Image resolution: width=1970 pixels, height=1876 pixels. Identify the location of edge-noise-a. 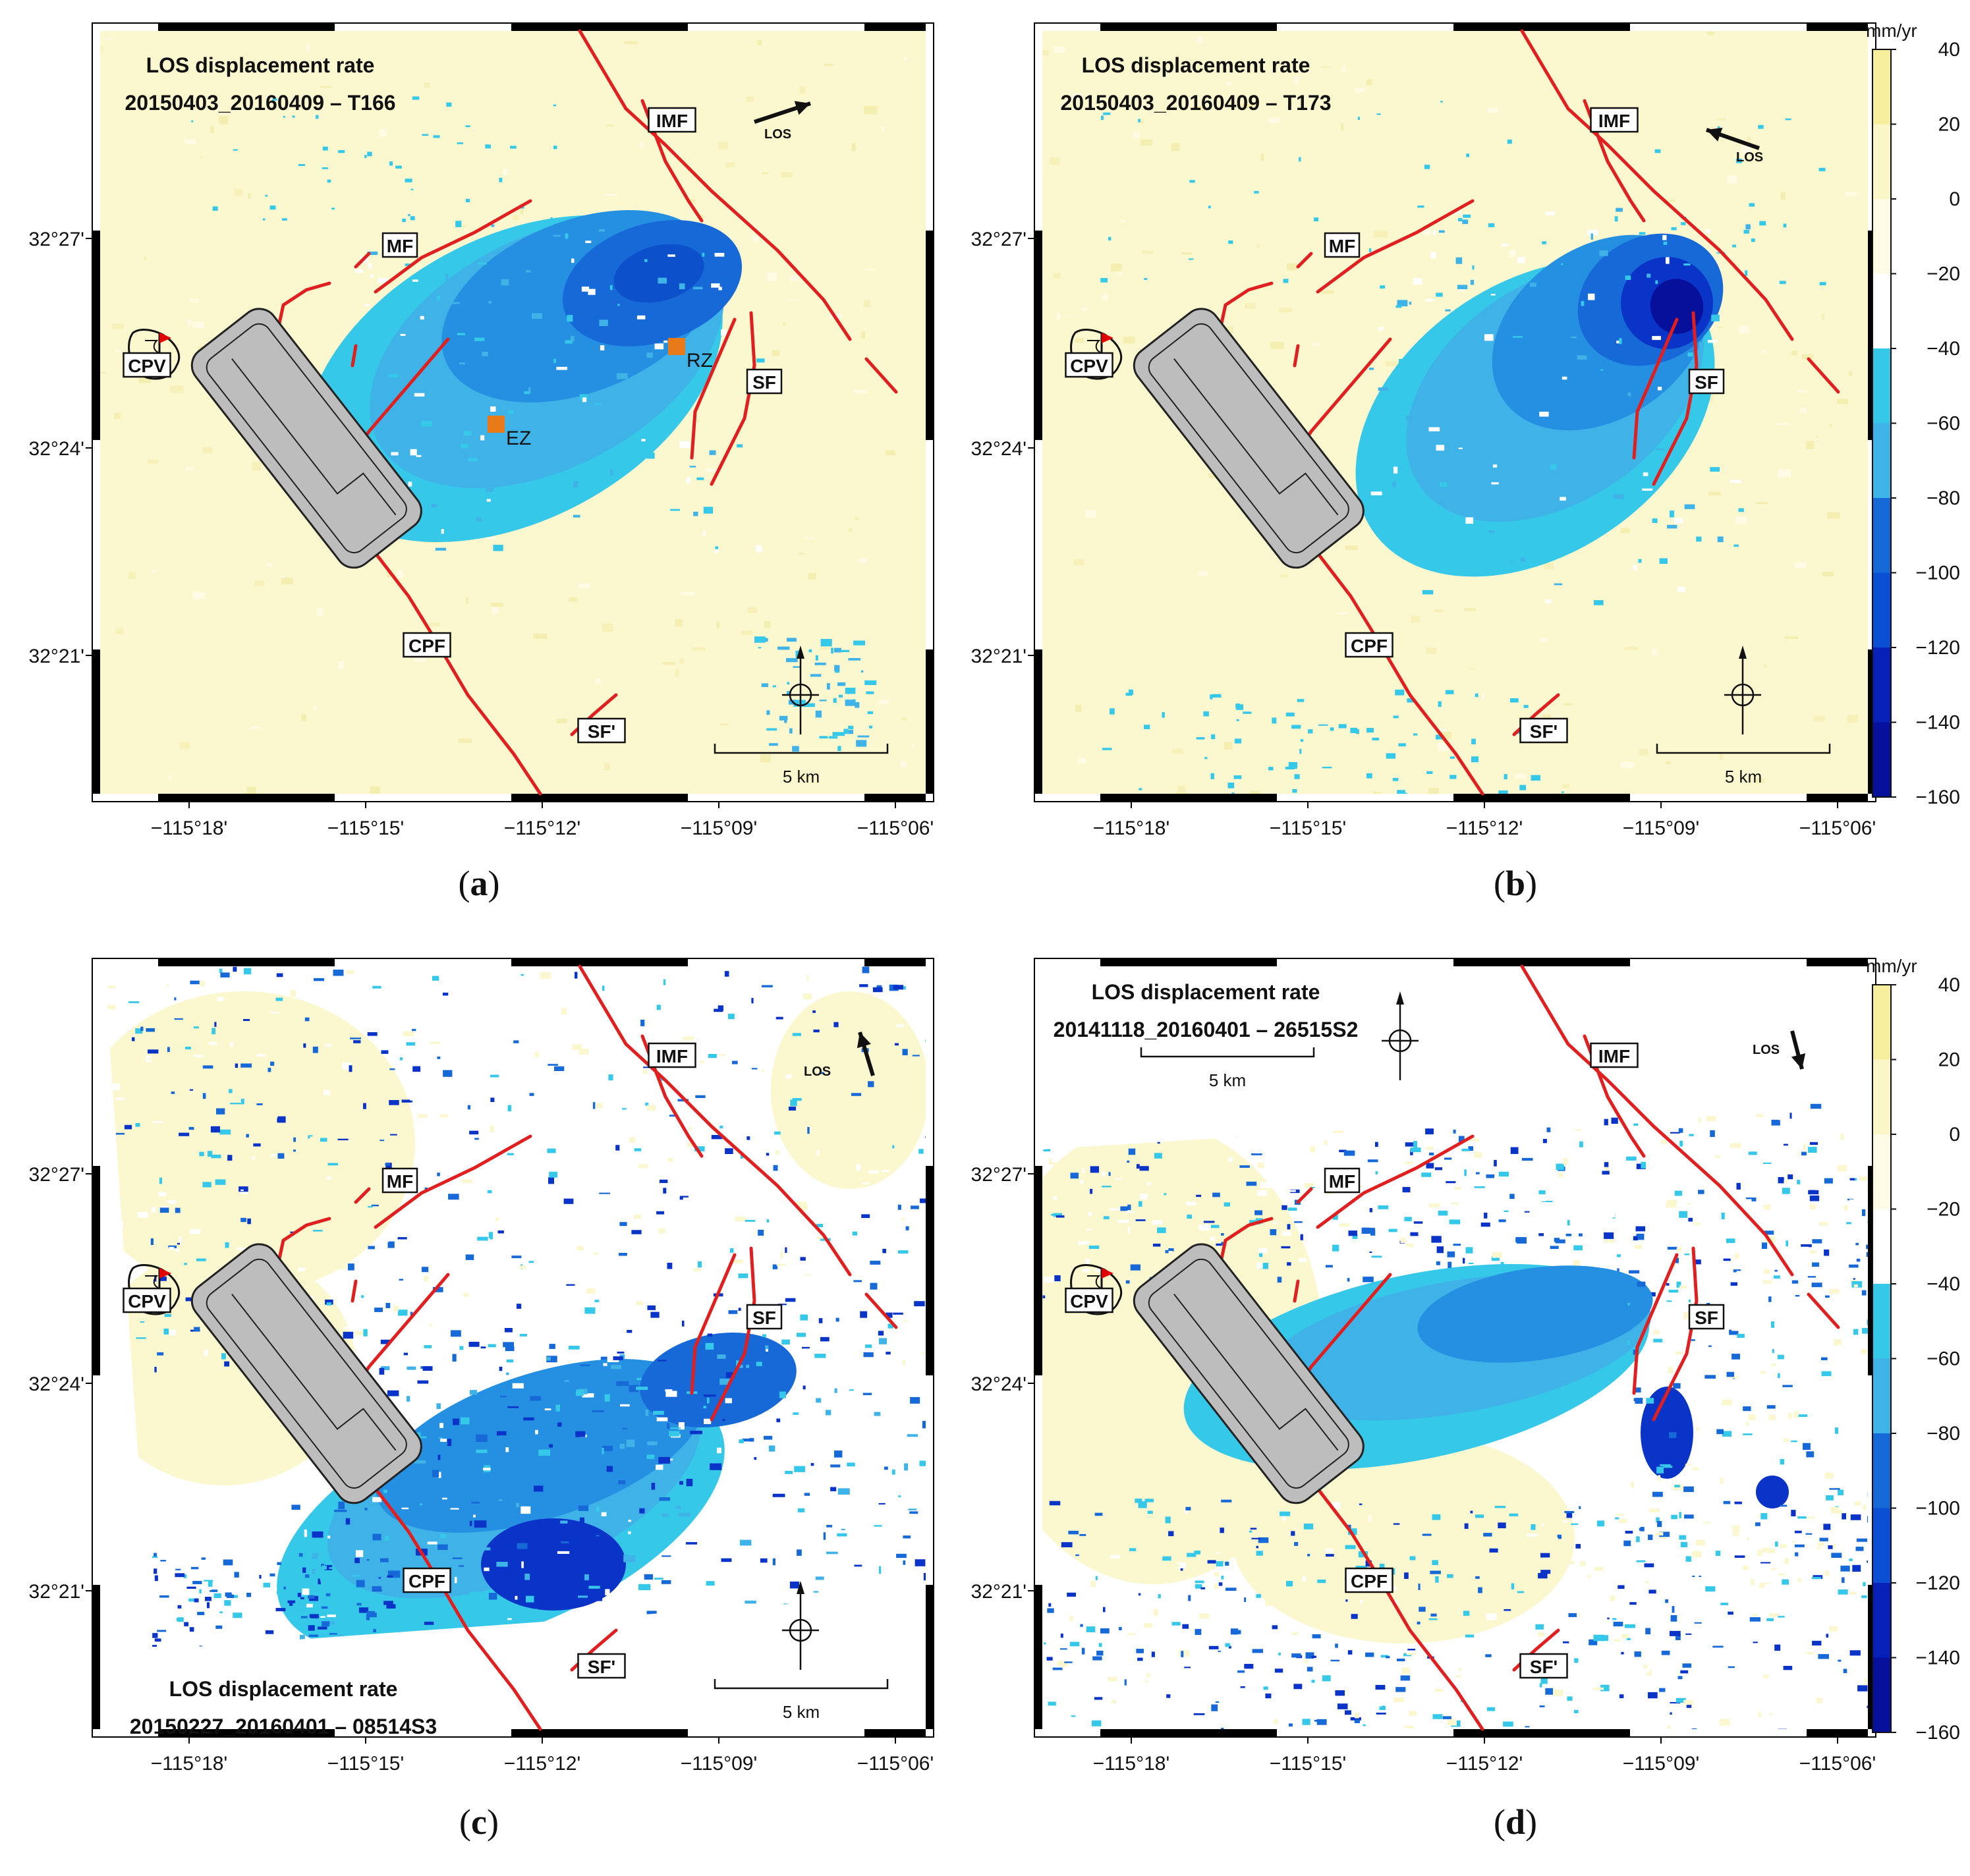
(482, 263).